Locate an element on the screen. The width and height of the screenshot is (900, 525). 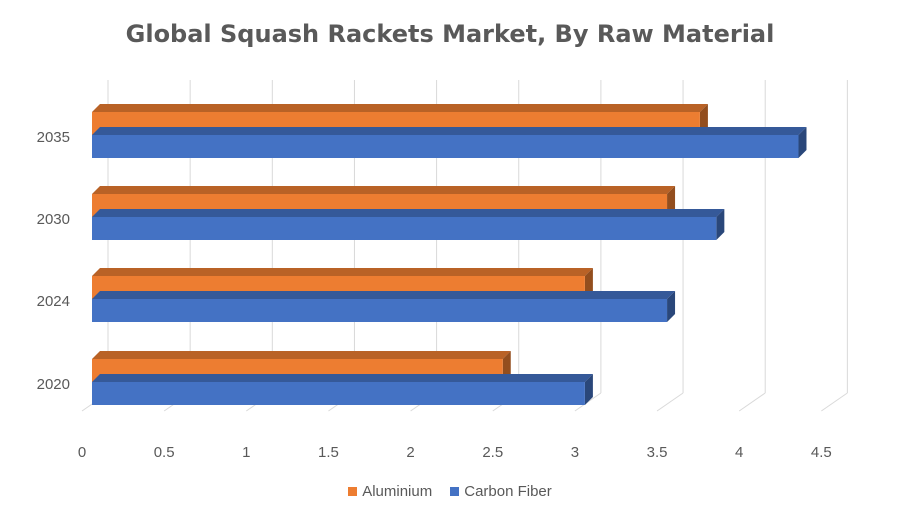
y-tick-label: 2030 is located at coordinates (53, 219).